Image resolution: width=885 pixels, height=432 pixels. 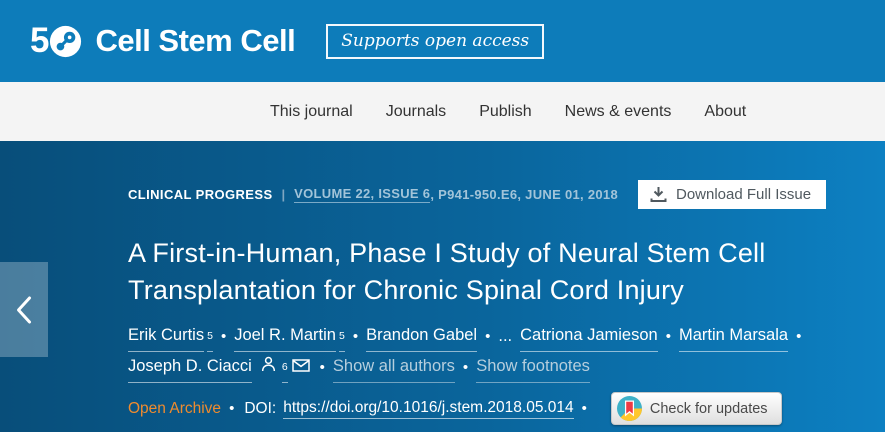 I want to click on author-link: Erik Curtis, so click(x=166, y=336).